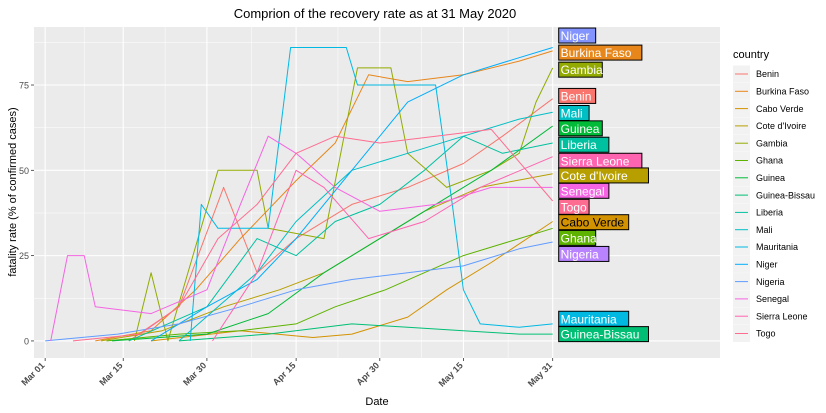 The width and height of the screenshot is (826, 413). I want to click on end-label-text: Senegal, so click(583, 191).